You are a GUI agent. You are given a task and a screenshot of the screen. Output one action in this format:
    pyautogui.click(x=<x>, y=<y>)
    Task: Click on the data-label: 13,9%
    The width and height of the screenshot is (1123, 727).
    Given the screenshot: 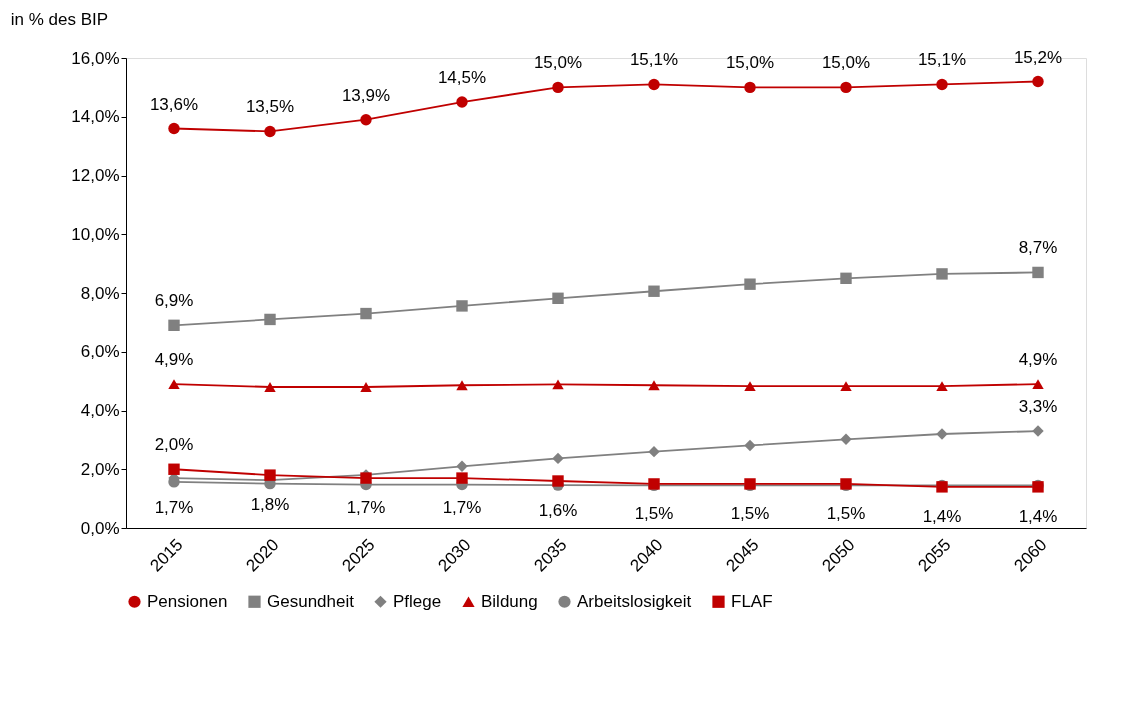 What is the action you would take?
    pyautogui.click(x=366, y=95)
    